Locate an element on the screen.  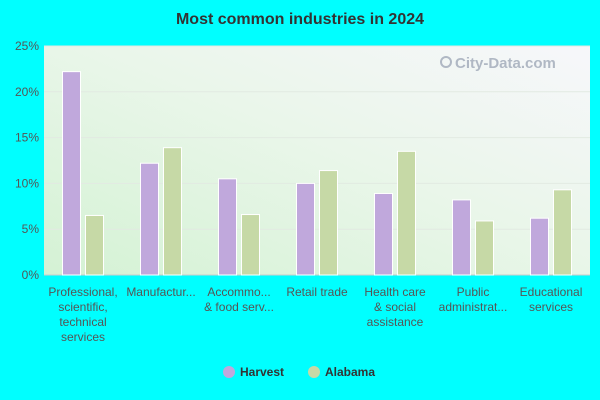
x-tick-label: Health care & social assistance is located at coordinates (395, 307).